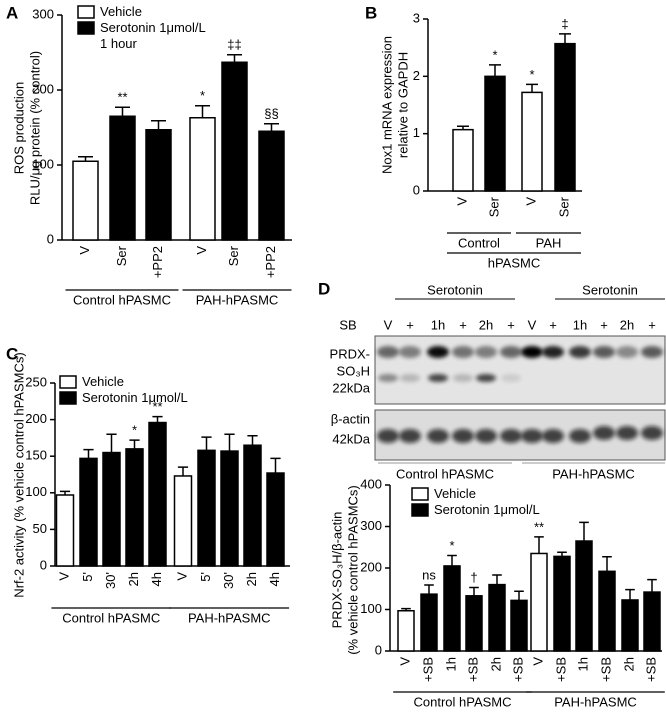 The height and width of the screenshot is (720, 666). I want to click on y-tick-label: 2, so click(416, 75).